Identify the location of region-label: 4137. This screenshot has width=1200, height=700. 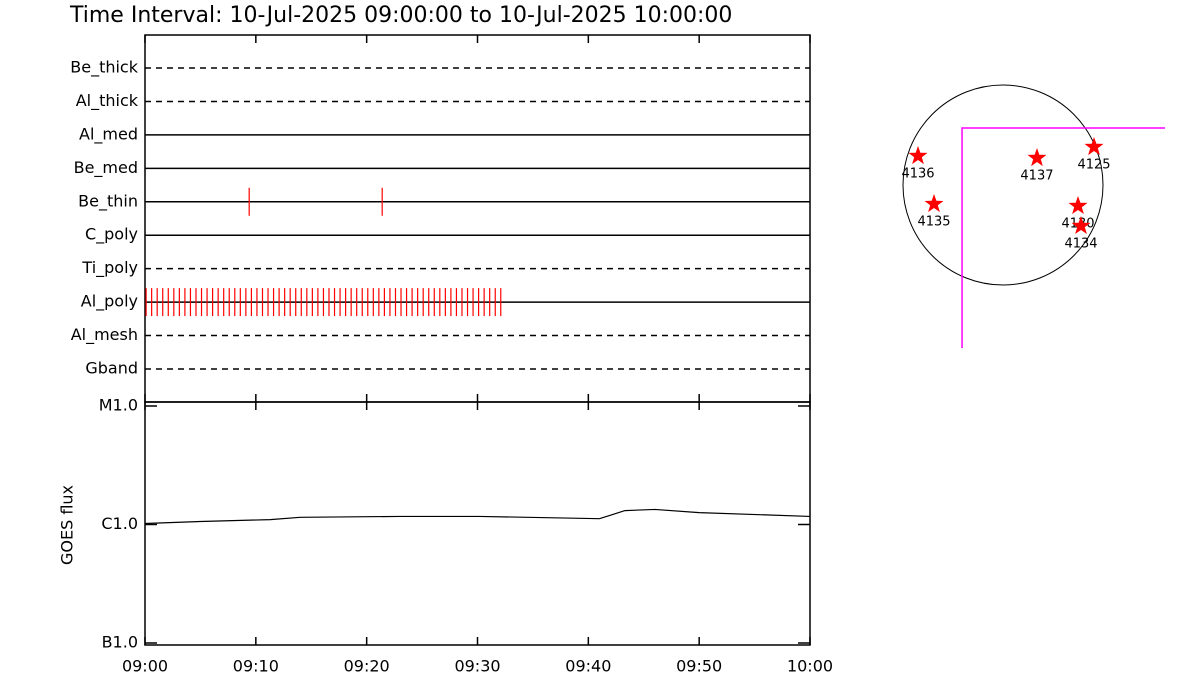
(1036, 176).